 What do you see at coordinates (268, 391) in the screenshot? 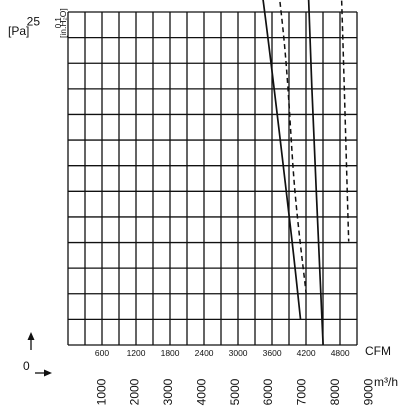
I see `x-tick-m3h: 6000` at bounding box center [268, 391].